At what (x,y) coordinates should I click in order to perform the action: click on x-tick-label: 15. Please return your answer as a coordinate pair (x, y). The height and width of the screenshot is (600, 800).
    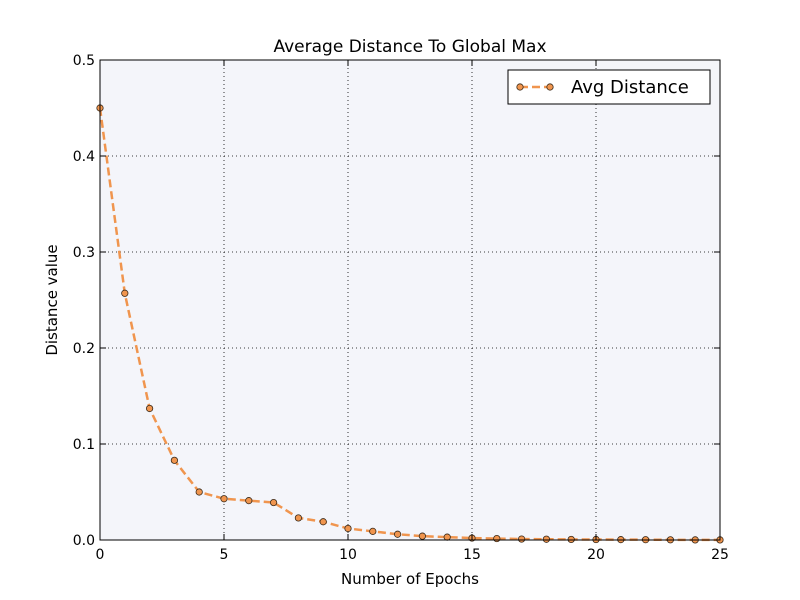
    Looking at the image, I should click on (472, 555).